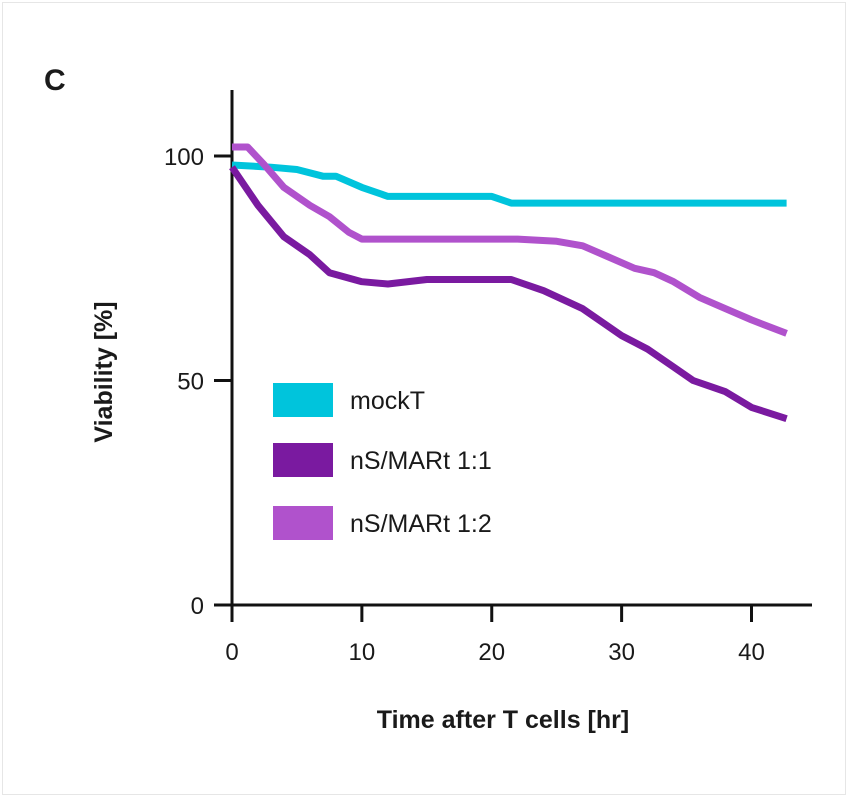 The height and width of the screenshot is (799, 850). What do you see at coordinates (621, 652) in the screenshot?
I see `x-tick-label: 30` at bounding box center [621, 652].